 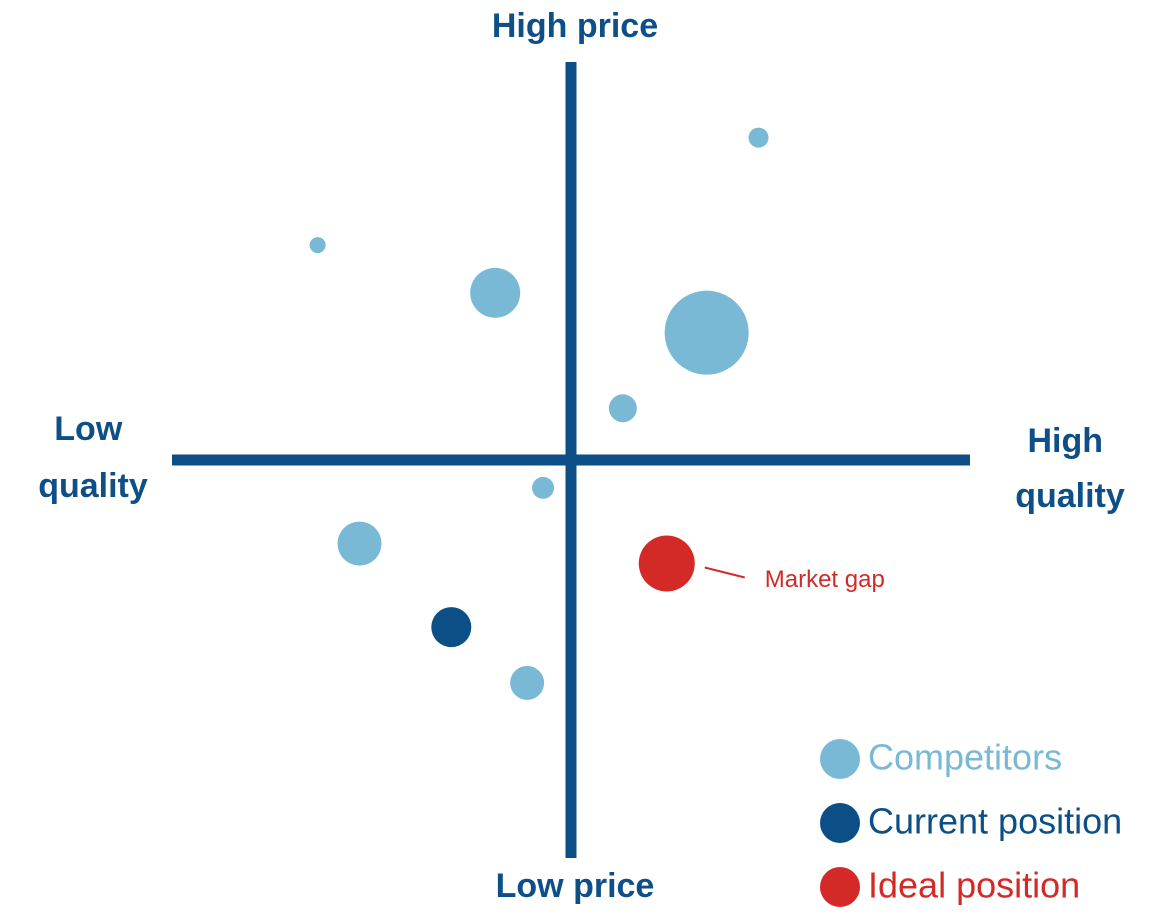 I want to click on annotation-line, so click(x=725, y=572).